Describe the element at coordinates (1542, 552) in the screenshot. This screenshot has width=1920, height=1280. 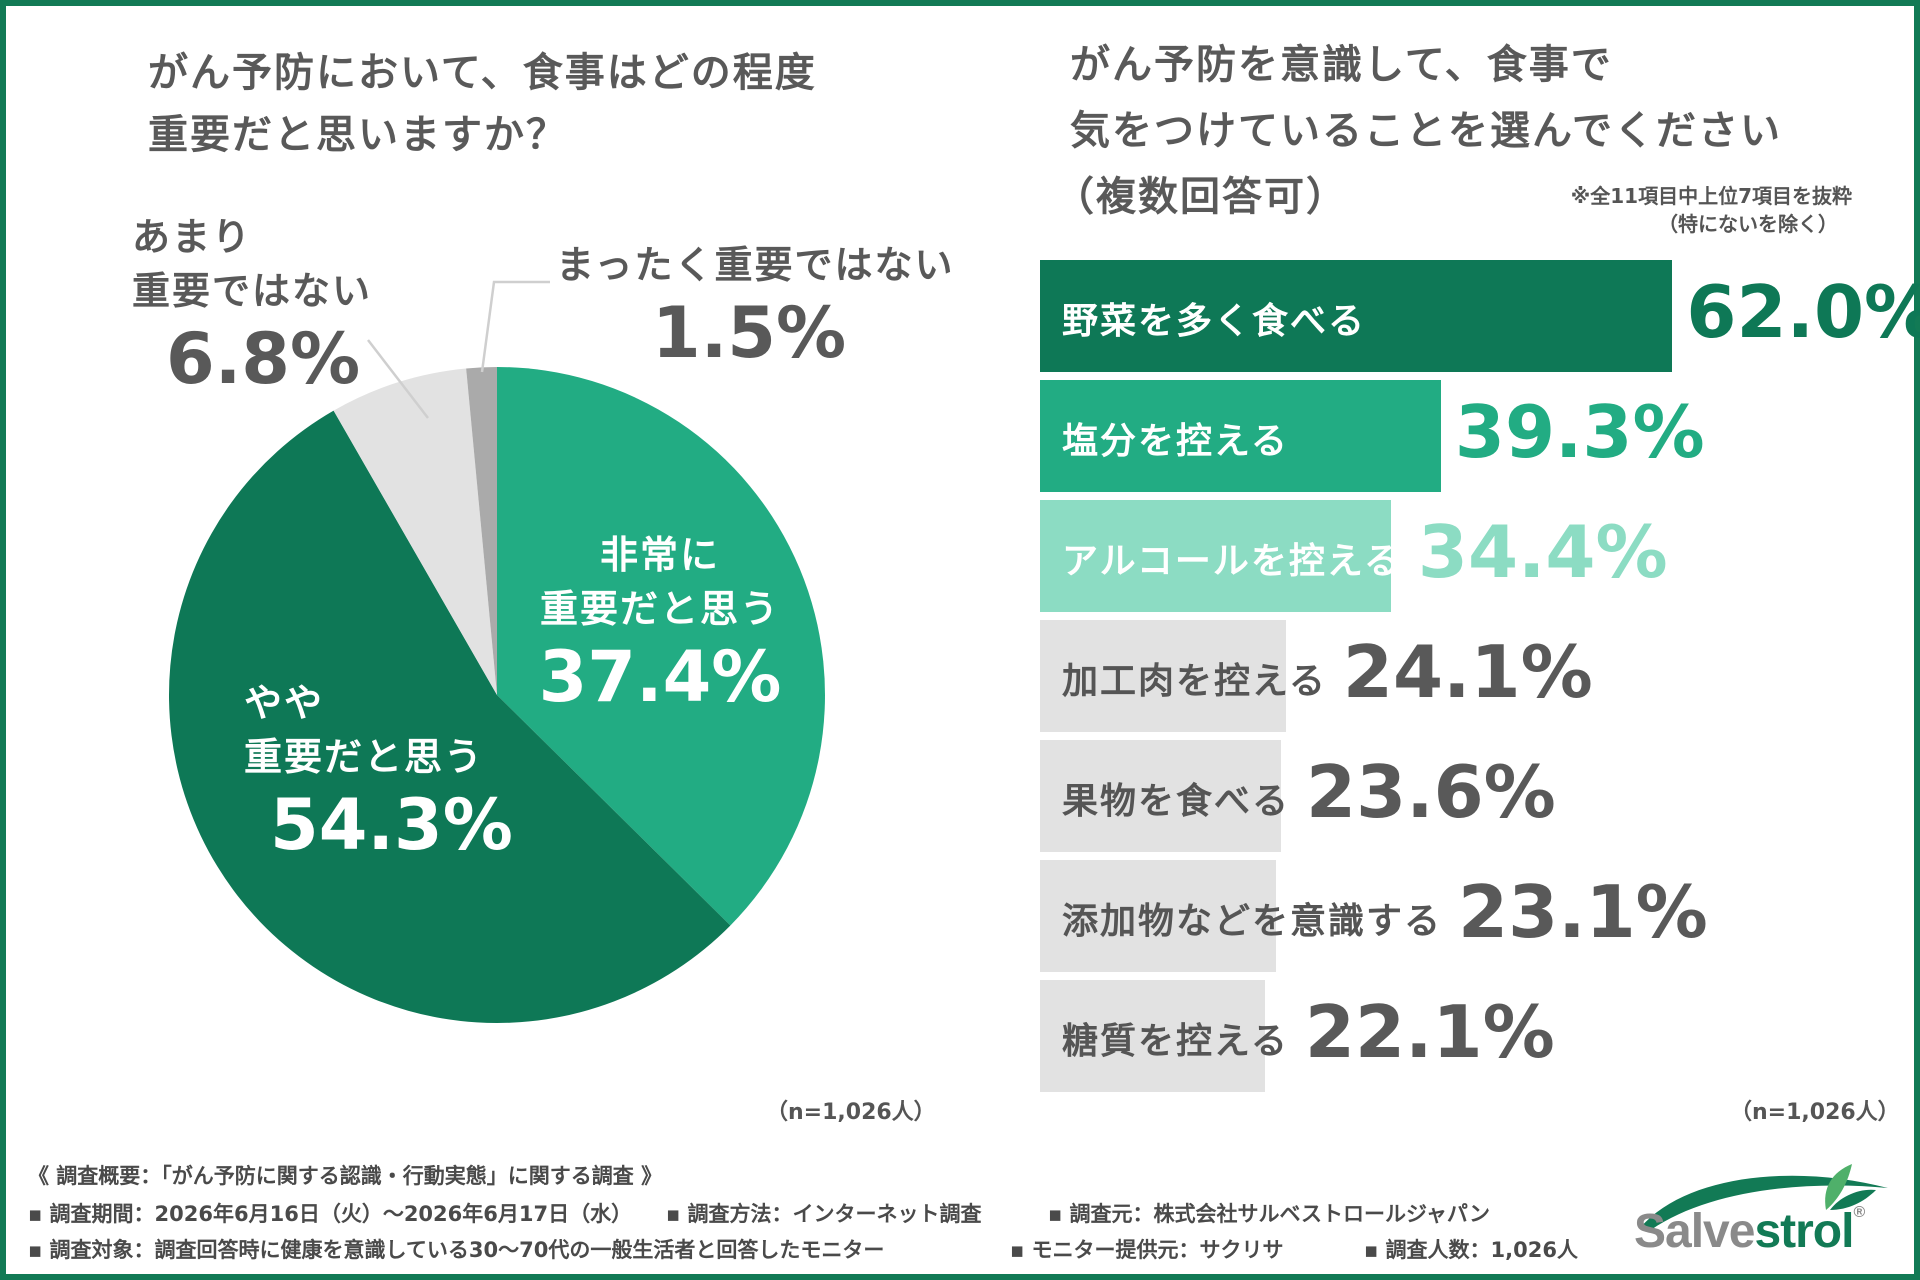
I see `bar-value-label: 34.4%` at that location.